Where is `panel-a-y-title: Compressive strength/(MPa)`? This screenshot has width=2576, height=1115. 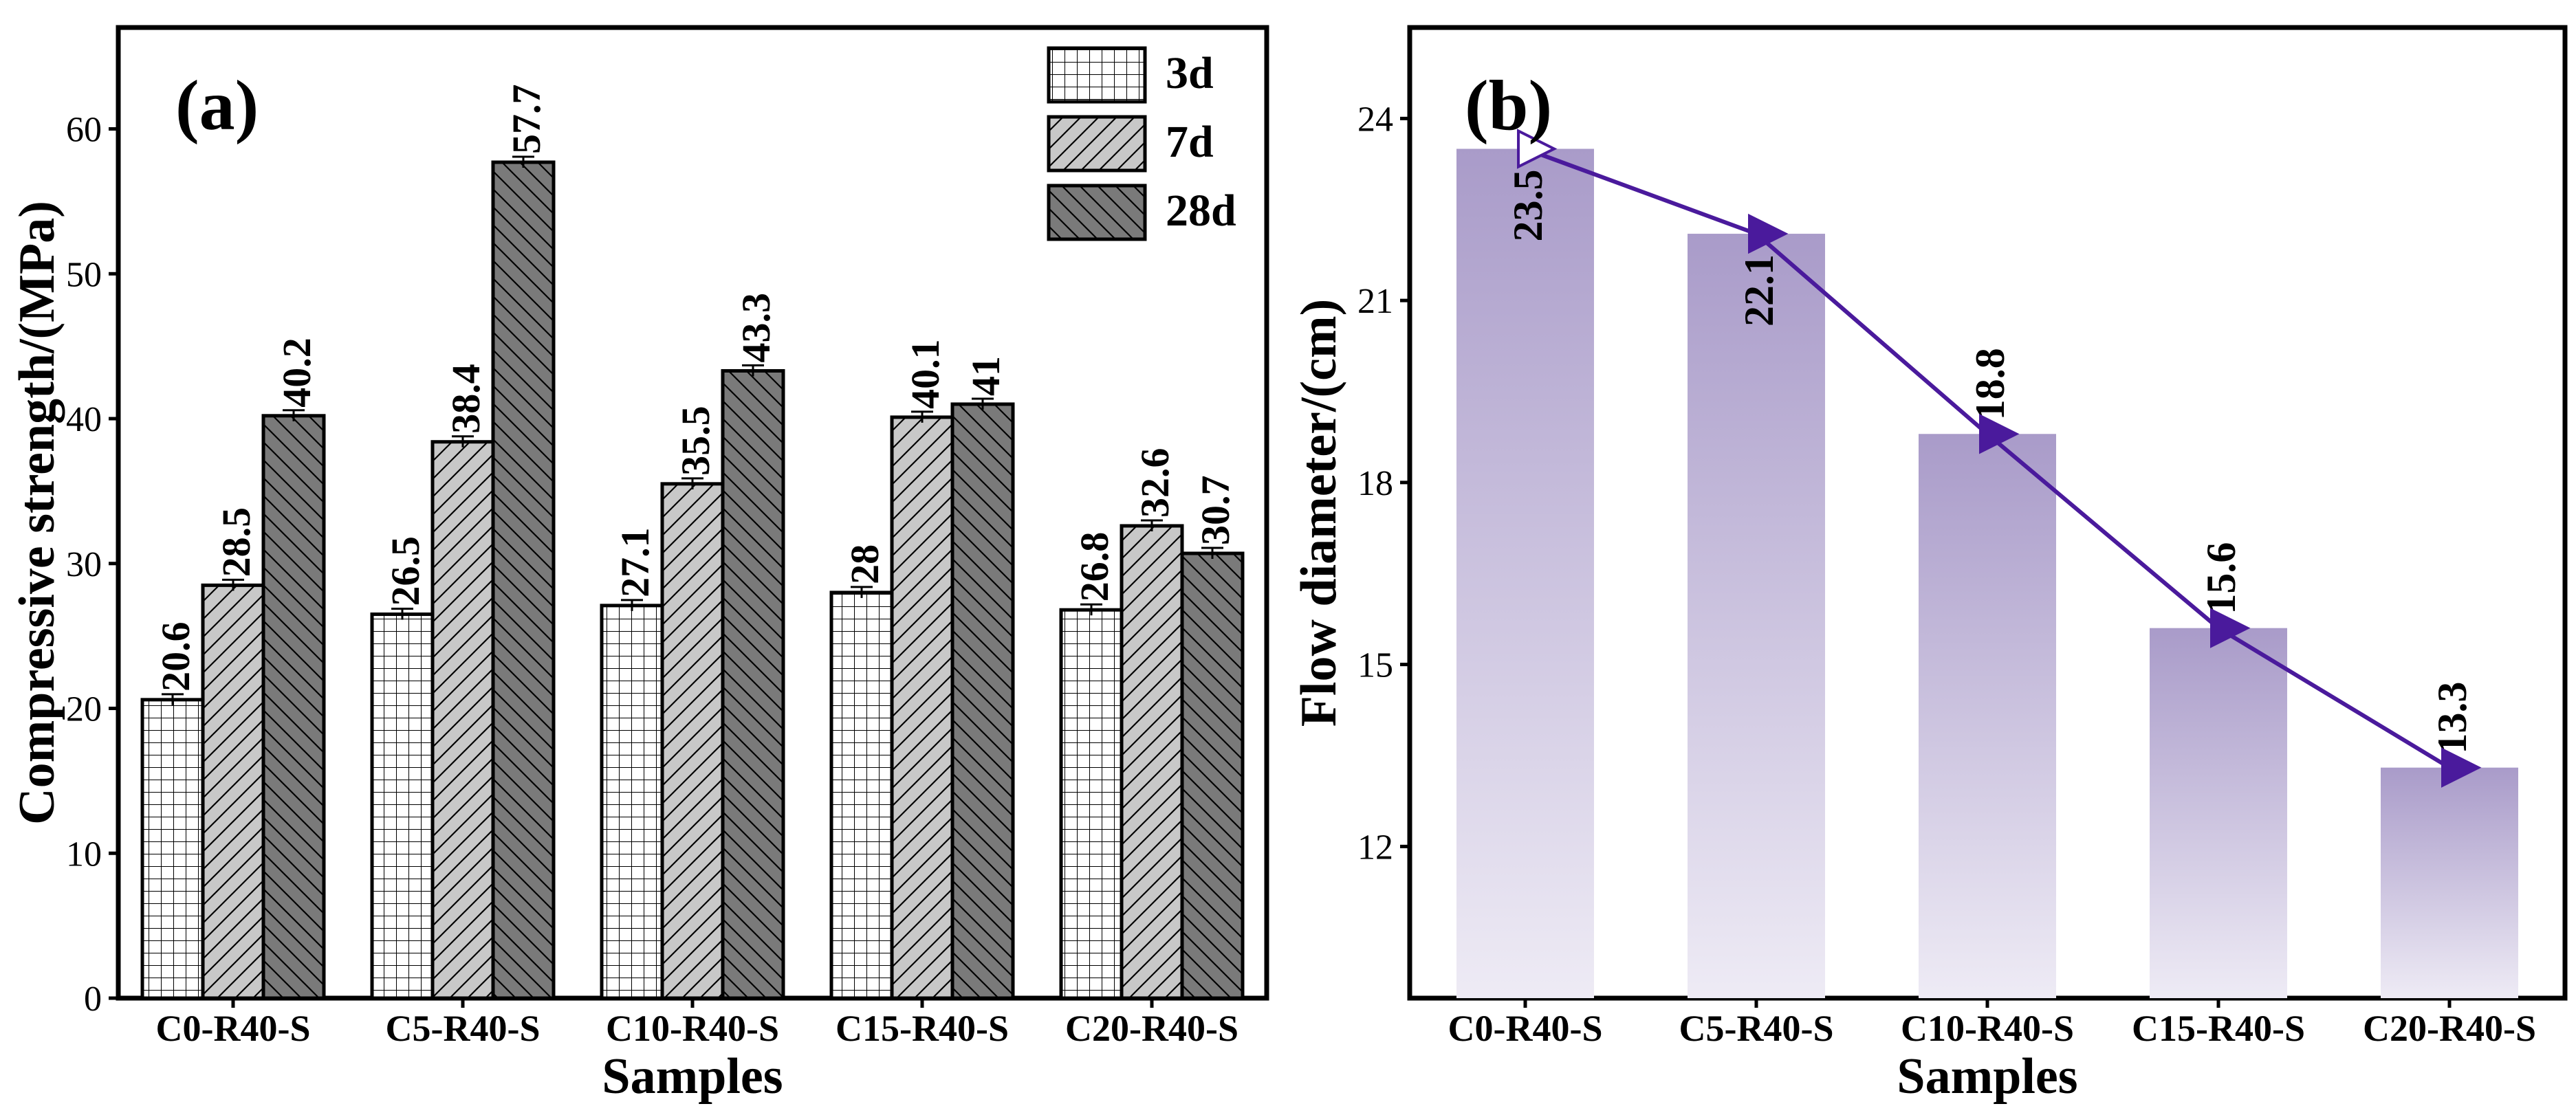 panel-a-y-title: Compressive strength/(MPa) is located at coordinates (37, 513).